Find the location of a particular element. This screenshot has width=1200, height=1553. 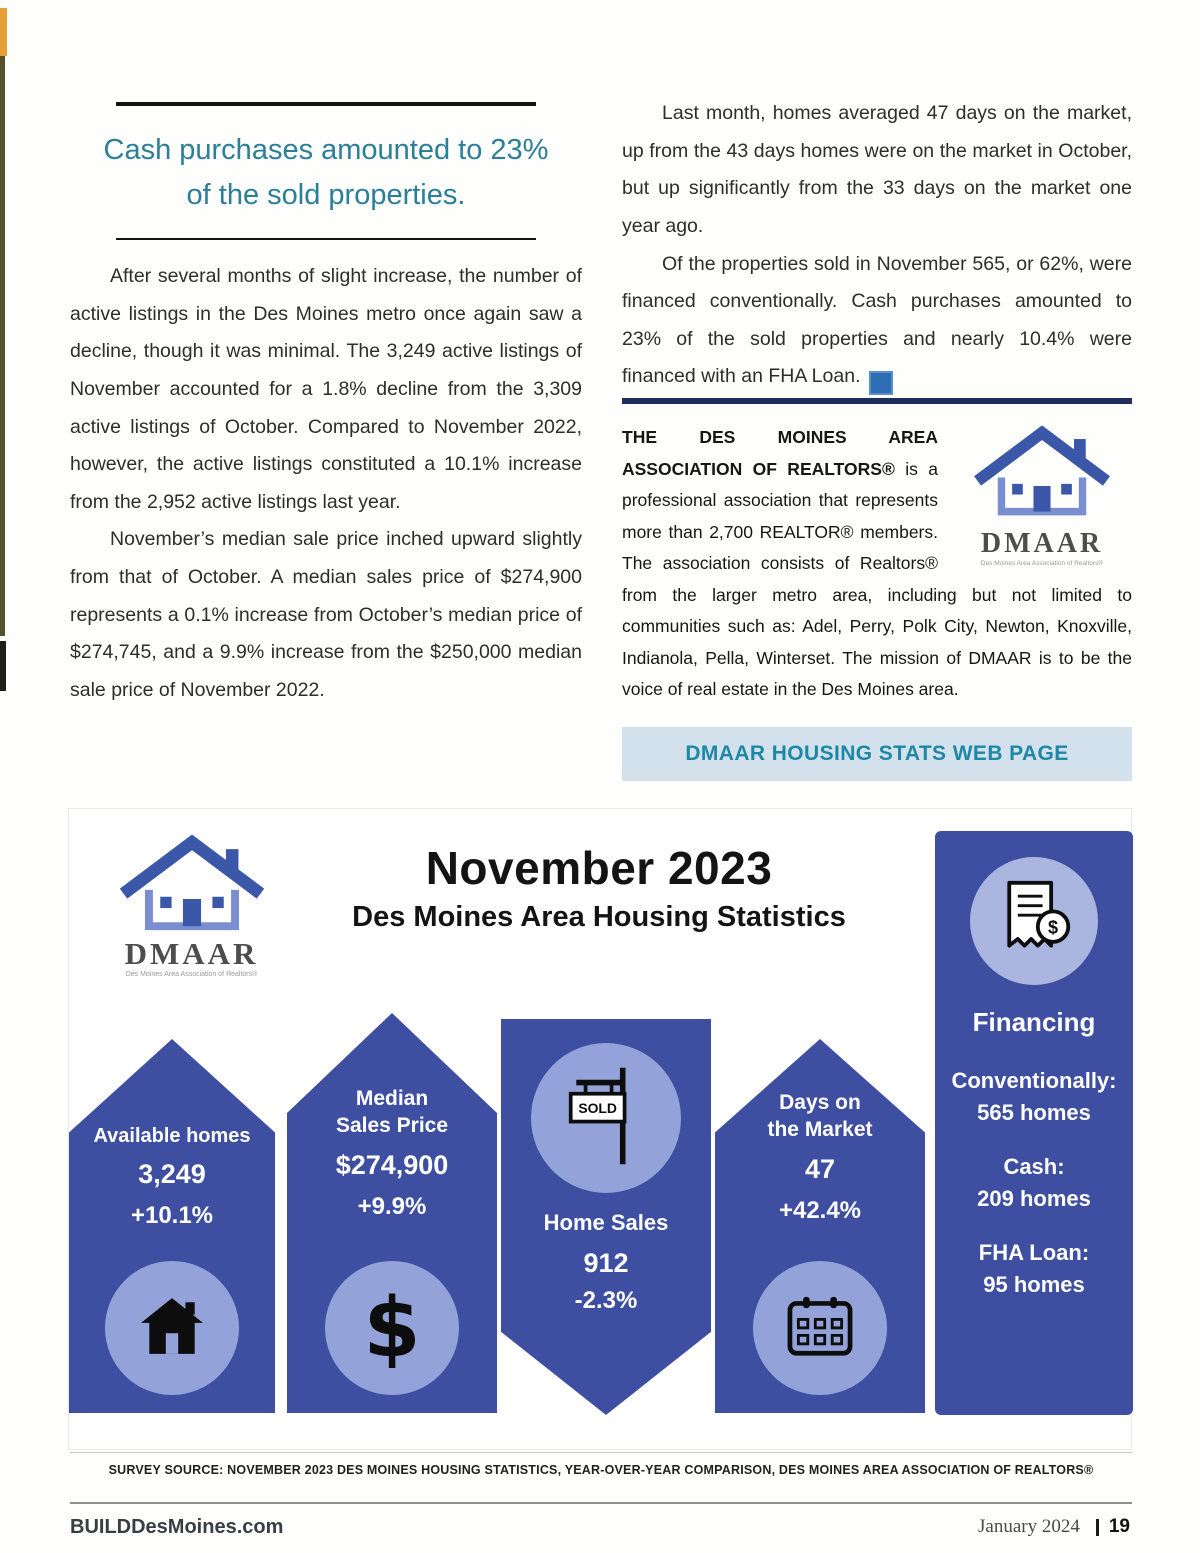

days-on-market-change: +42.4% is located at coordinates (820, 1210).